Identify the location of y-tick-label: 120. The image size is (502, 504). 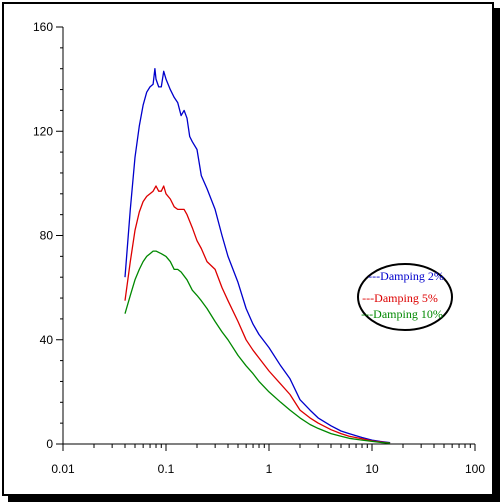
(43, 131).